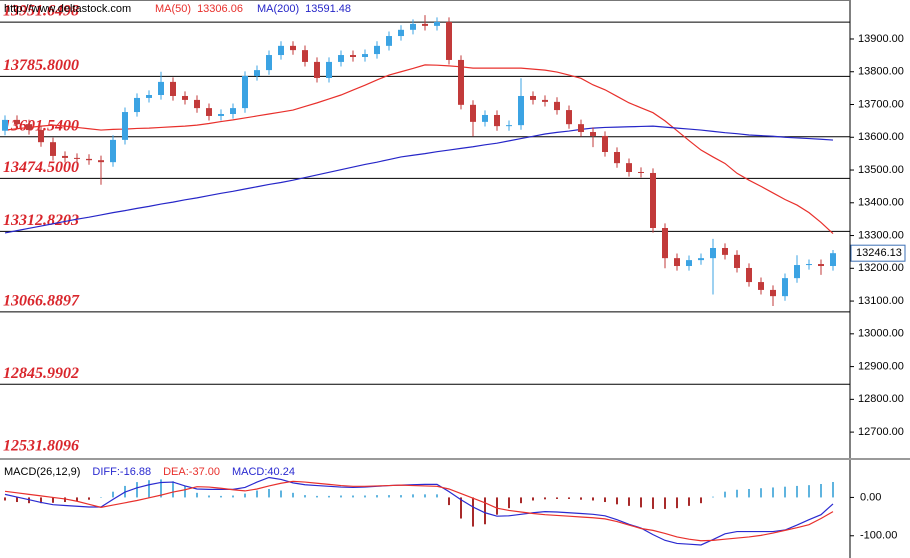  What do you see at coordinates (881, 334) in the screenshot?
I see `y-tick-label: 13000.00` at bounding box center [881, 334].